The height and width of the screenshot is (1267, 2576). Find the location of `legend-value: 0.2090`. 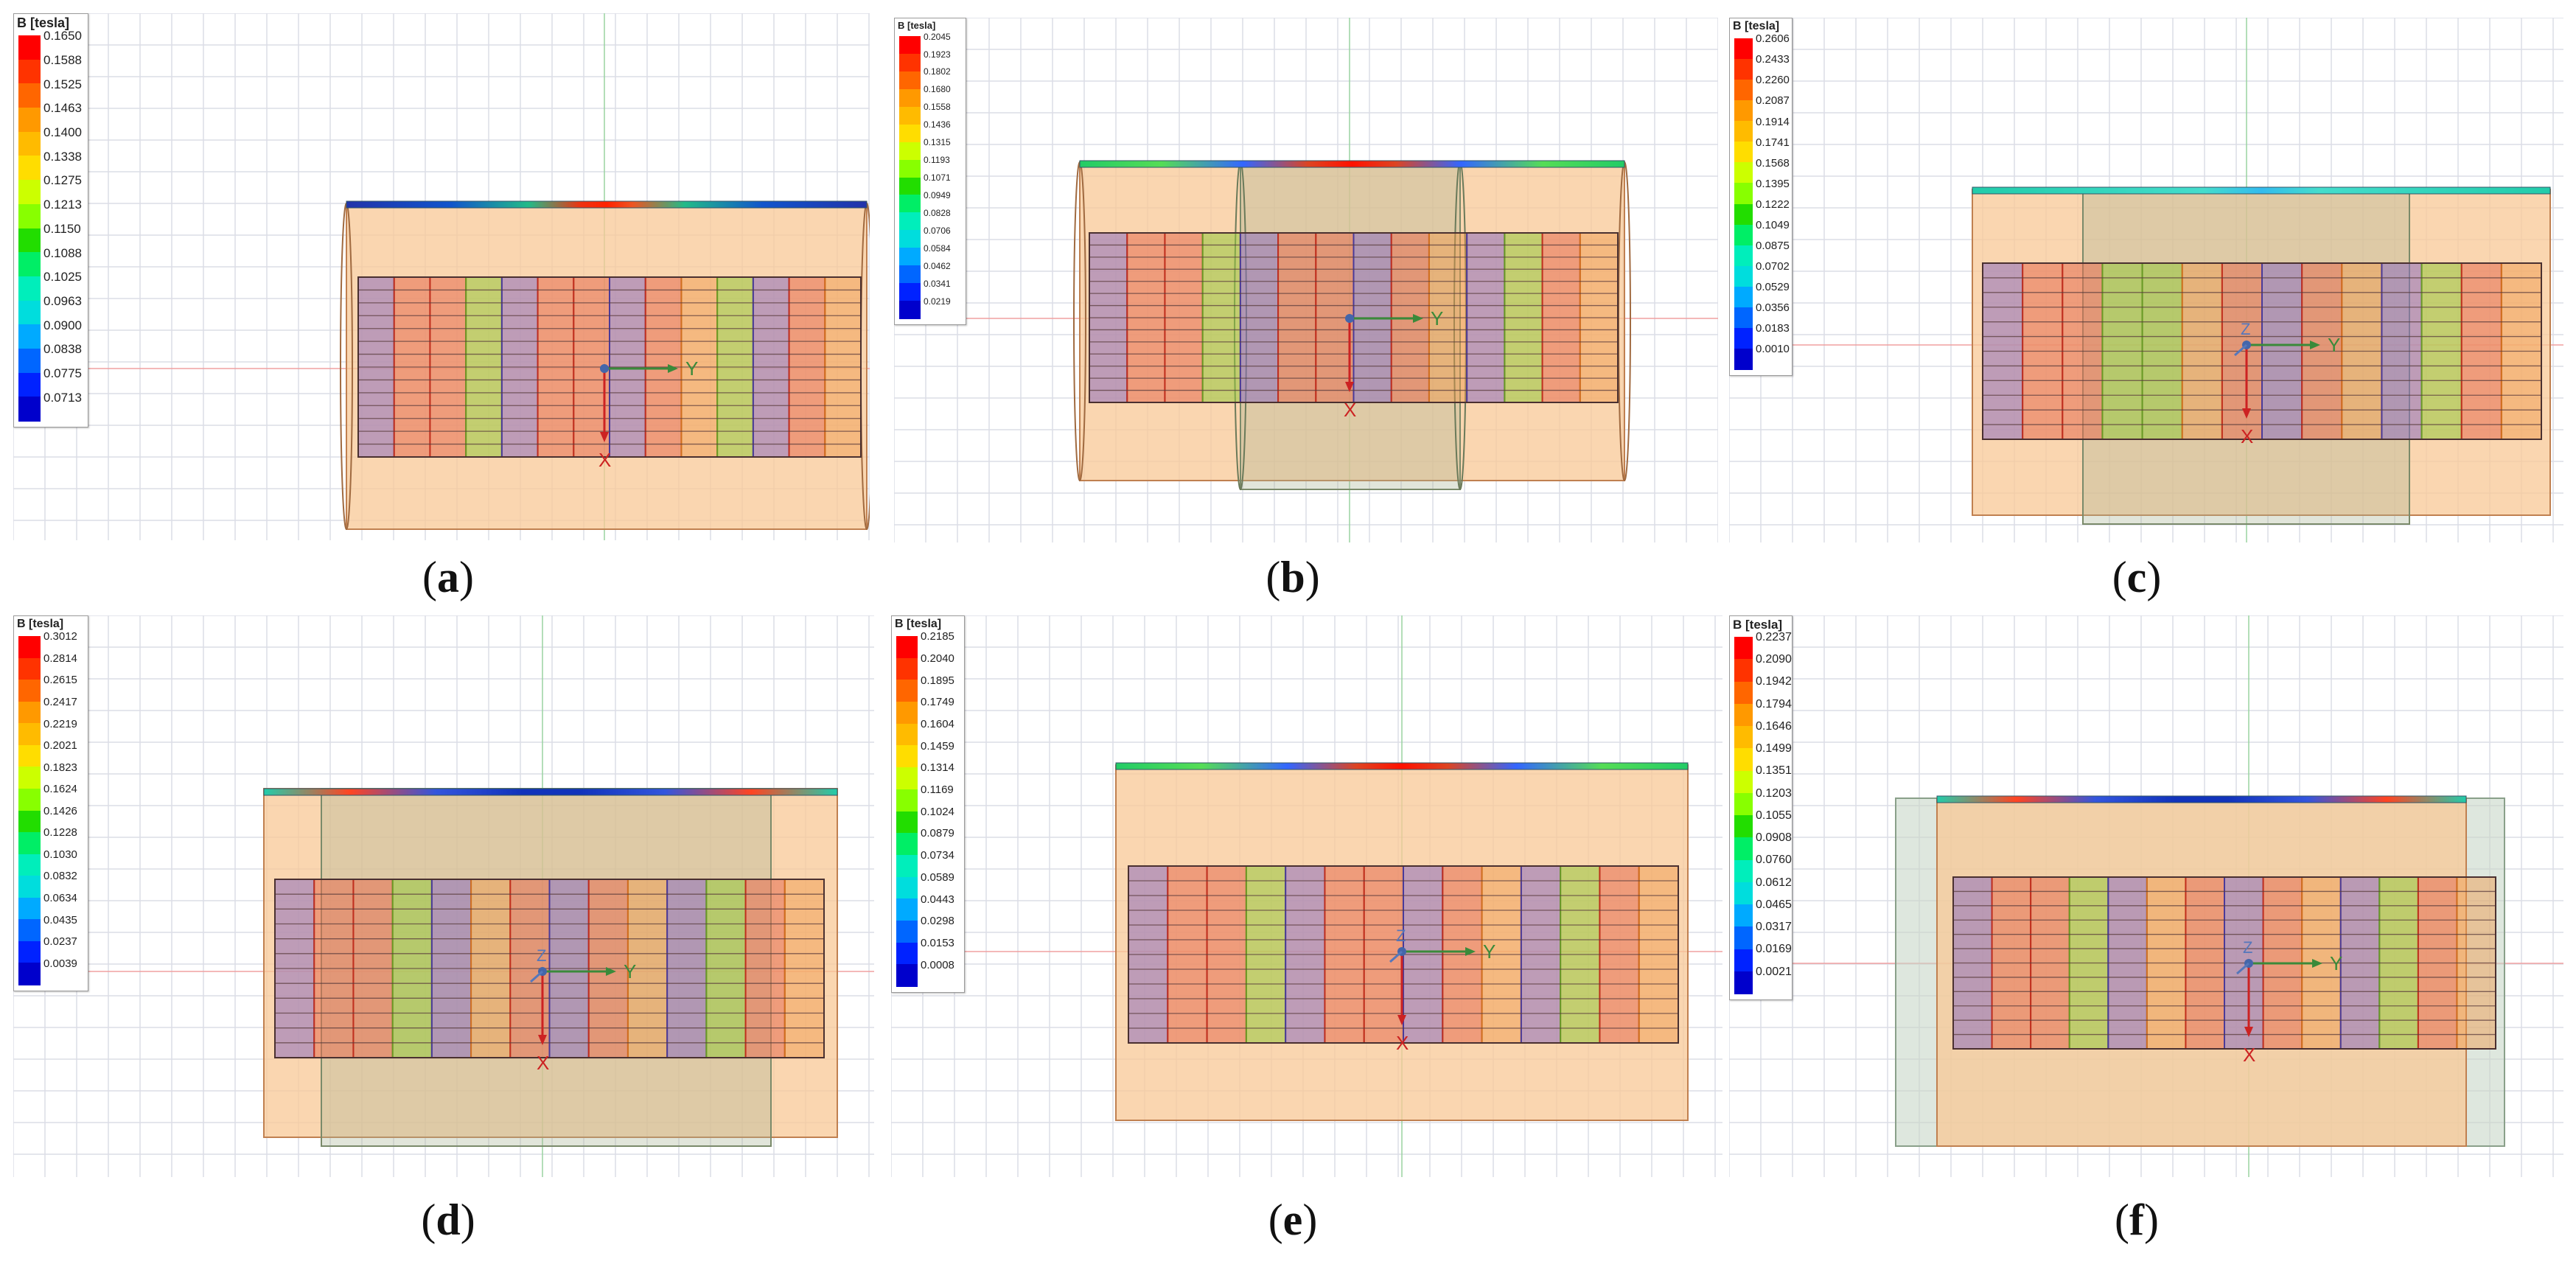

legend-value: 0.2090 is located at coordinates (1774, 659).